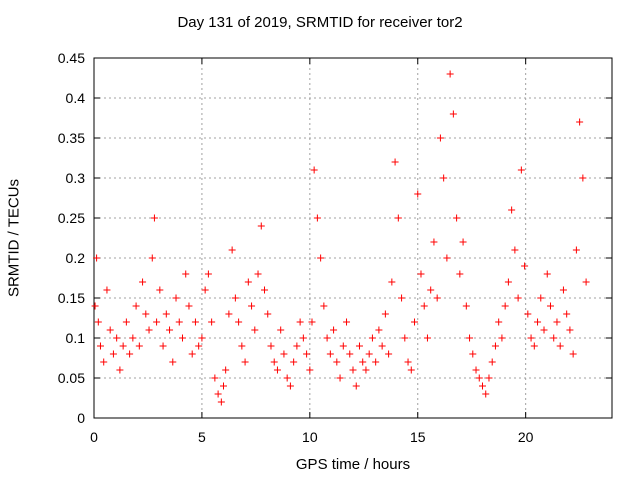  I want to click on y-tick-label: 0.15, so click(71, 298).